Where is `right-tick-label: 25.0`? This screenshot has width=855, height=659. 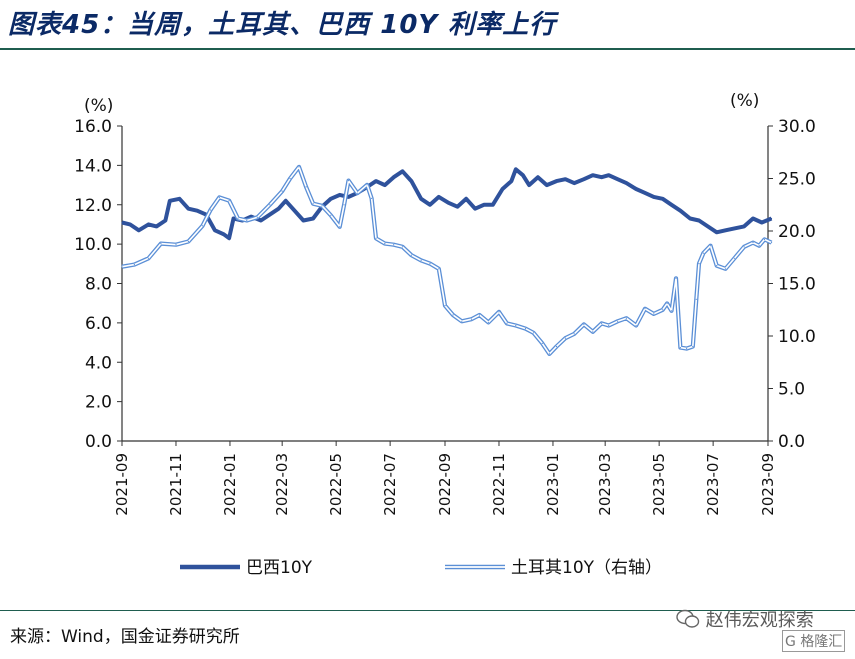
right-tick-label: 25.0 is located at coordinates (797, 180).